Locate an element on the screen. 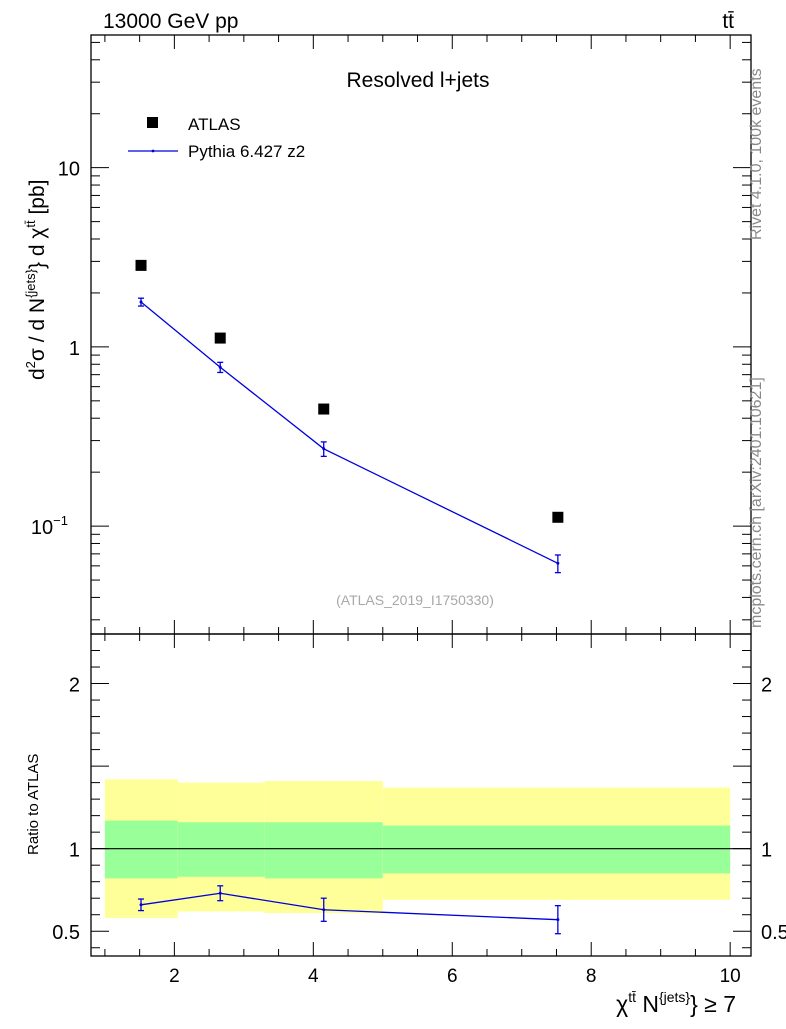  x-tick-label: 6 is located at coordinates (452, 976).